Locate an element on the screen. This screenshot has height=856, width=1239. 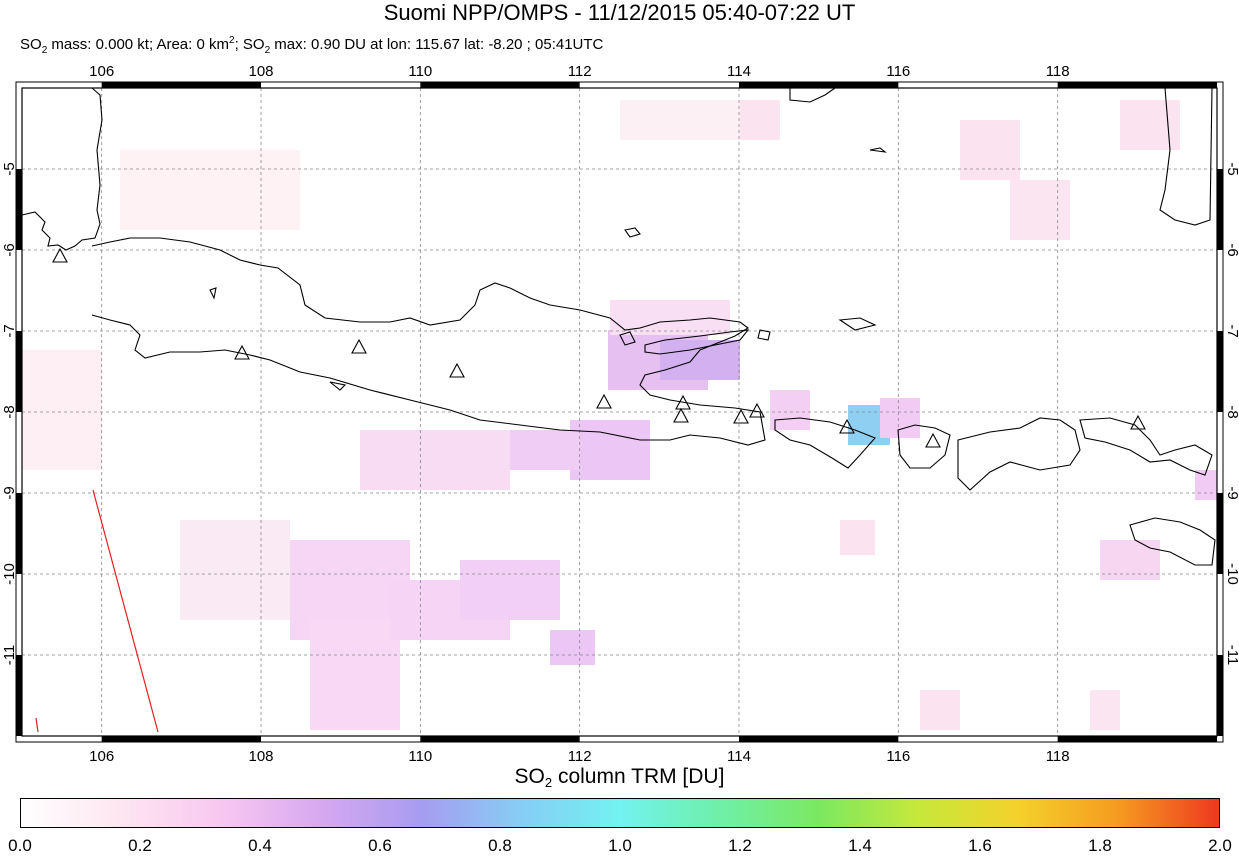
lon-tick-label-top: 116 is located at coordinates (898, 71).